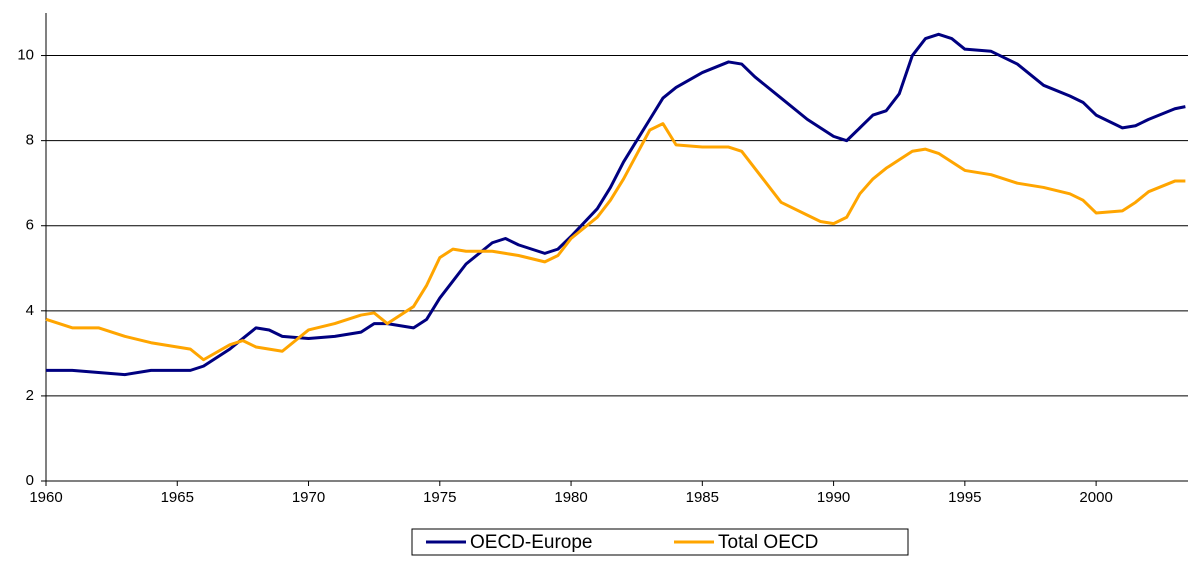 Image resolution: width=1196 pixels, height=561 pixels. What do you see at coordinates (30, 140) in the screenshot?
I see `y-tick-label: 8` at bounding box center [30, 140].